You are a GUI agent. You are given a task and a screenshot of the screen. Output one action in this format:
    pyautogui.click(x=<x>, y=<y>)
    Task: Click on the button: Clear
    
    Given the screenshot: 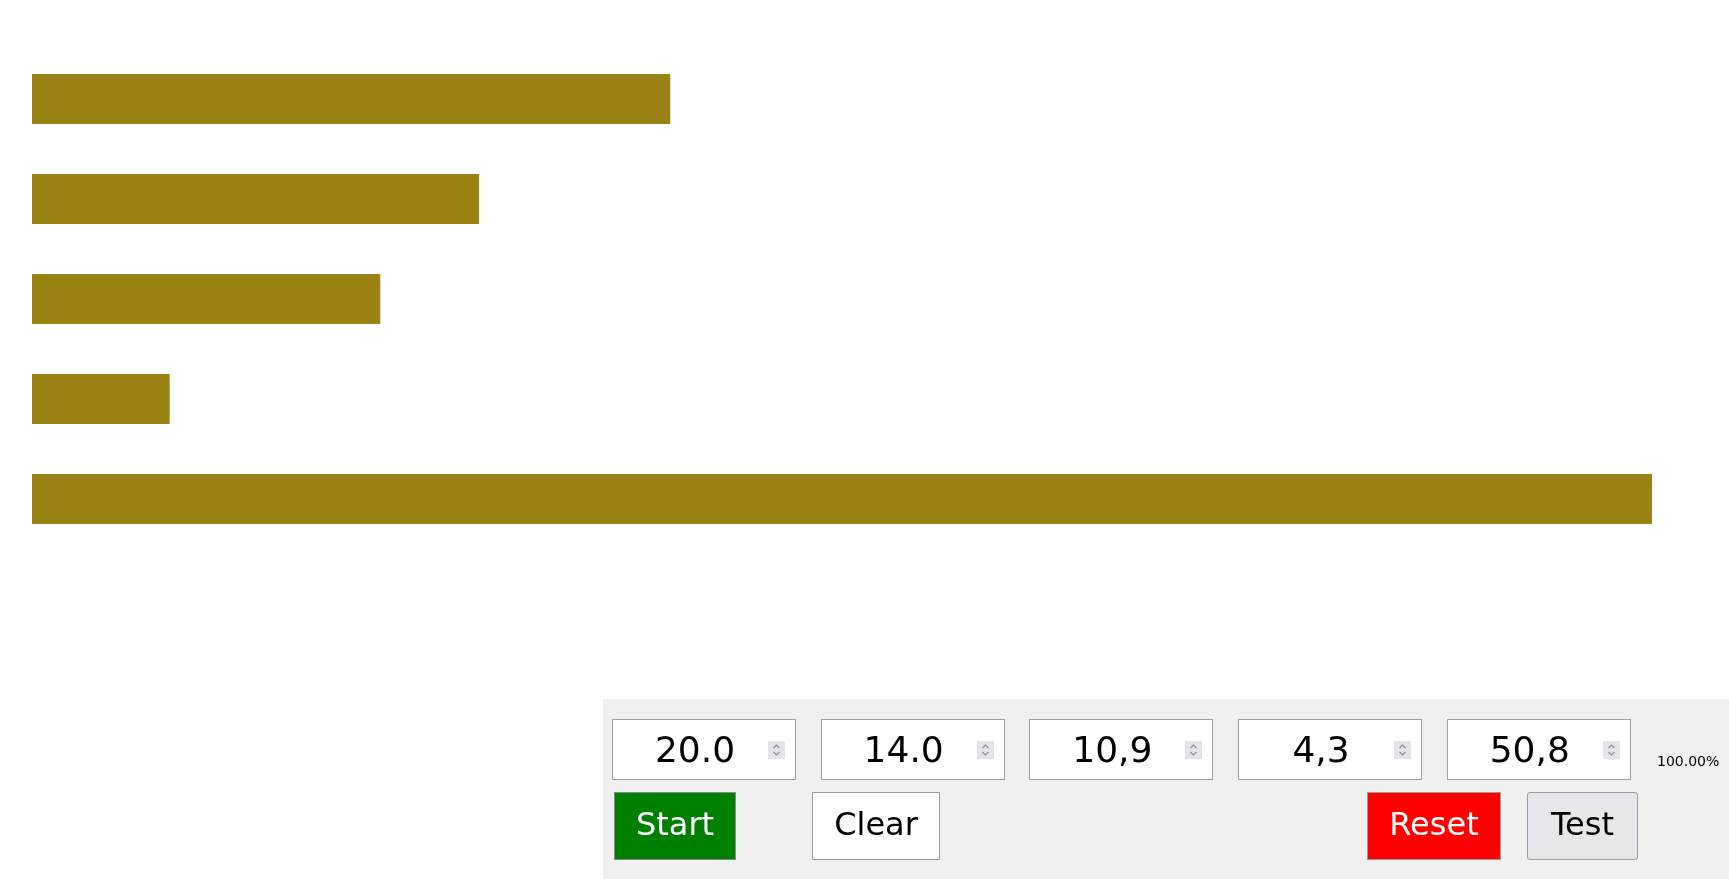 What is the action you would take?
    pyautogui.click(x=876, y=826)
    